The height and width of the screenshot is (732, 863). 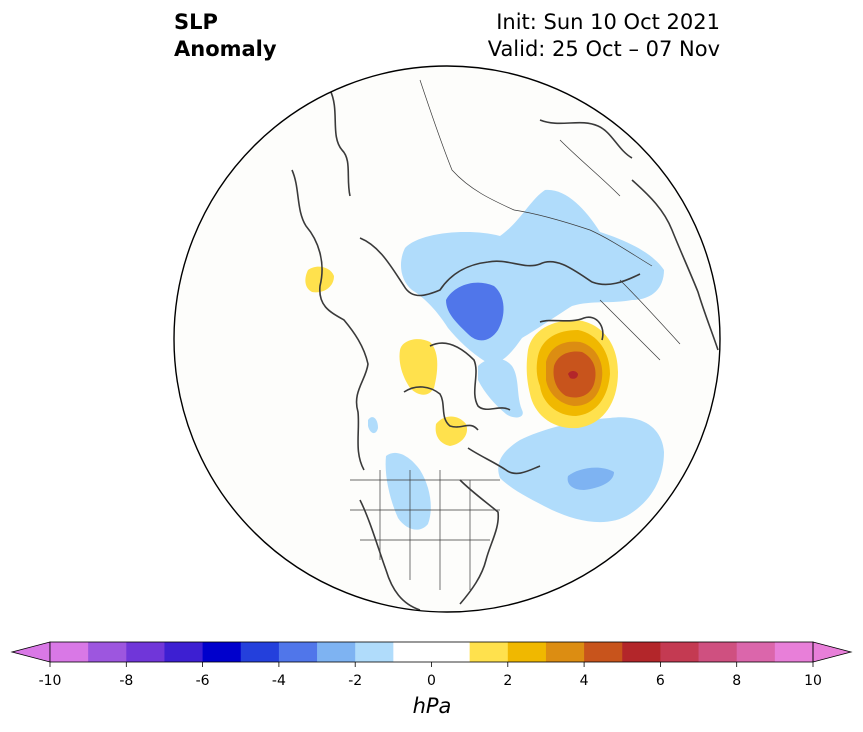 I want to click on negative-anomaly-eastern-north-america, so click(x=408, y=491).